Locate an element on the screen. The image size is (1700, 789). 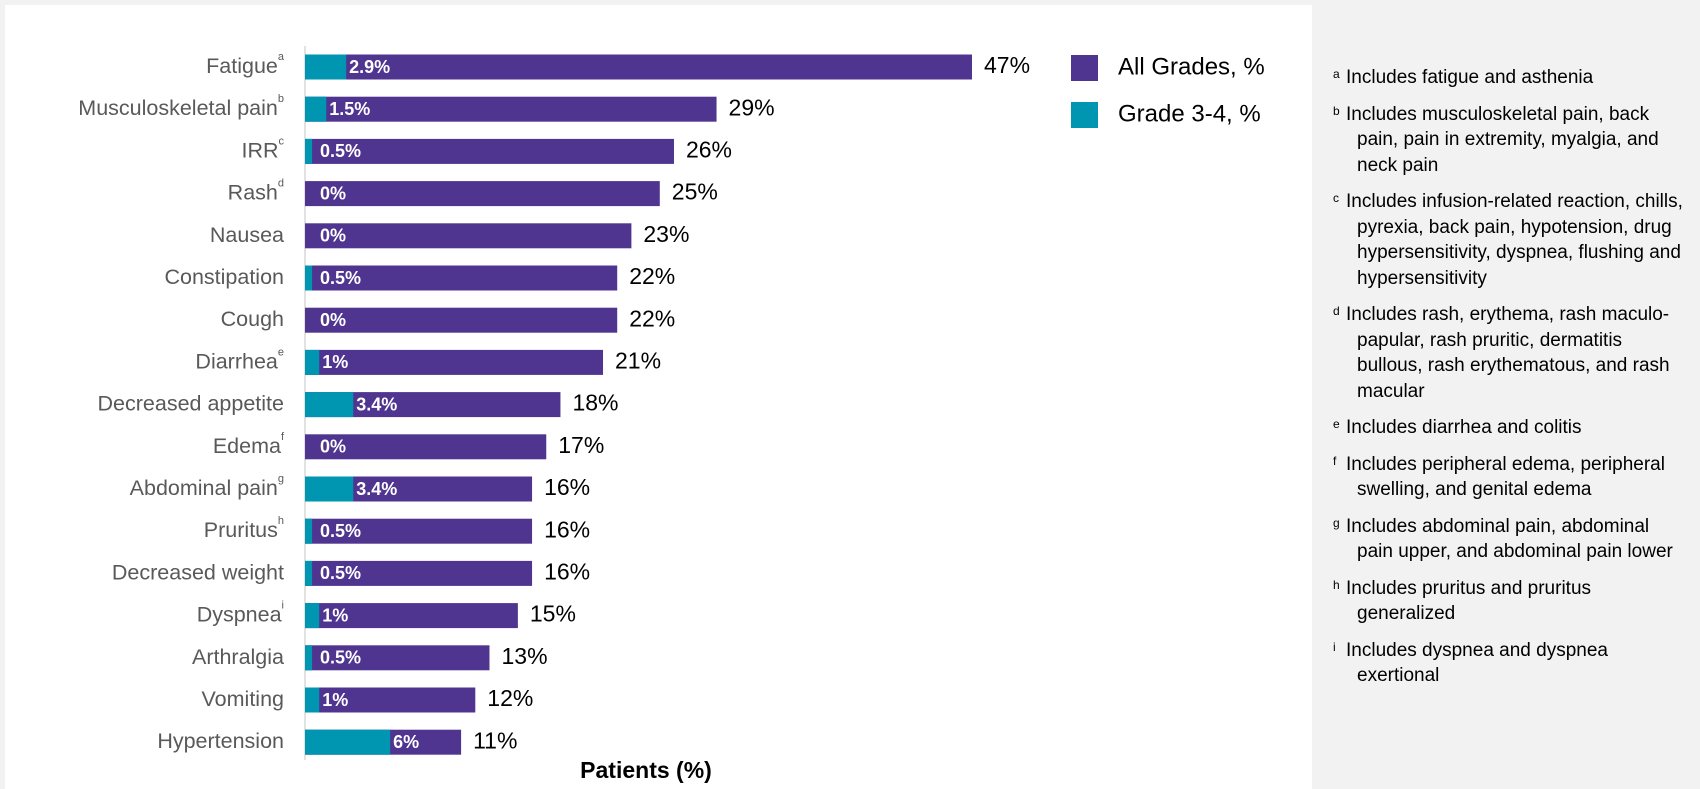
category-name: Musculoskeletal pain is located at coordinates (178, 108).